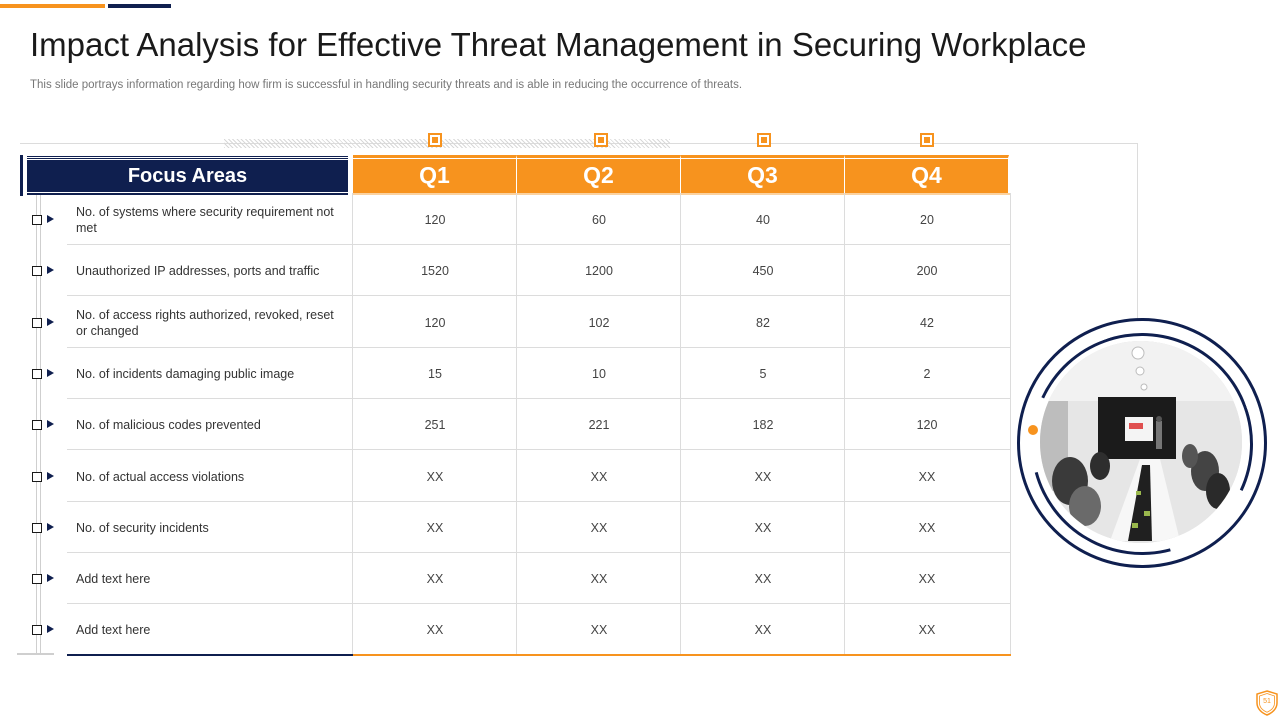 The height and width of the screenshot is (720, 1280). Describe the element at coordinates (1267, 703) in the screenshot. I see `page-number-badge: 51` at that location.